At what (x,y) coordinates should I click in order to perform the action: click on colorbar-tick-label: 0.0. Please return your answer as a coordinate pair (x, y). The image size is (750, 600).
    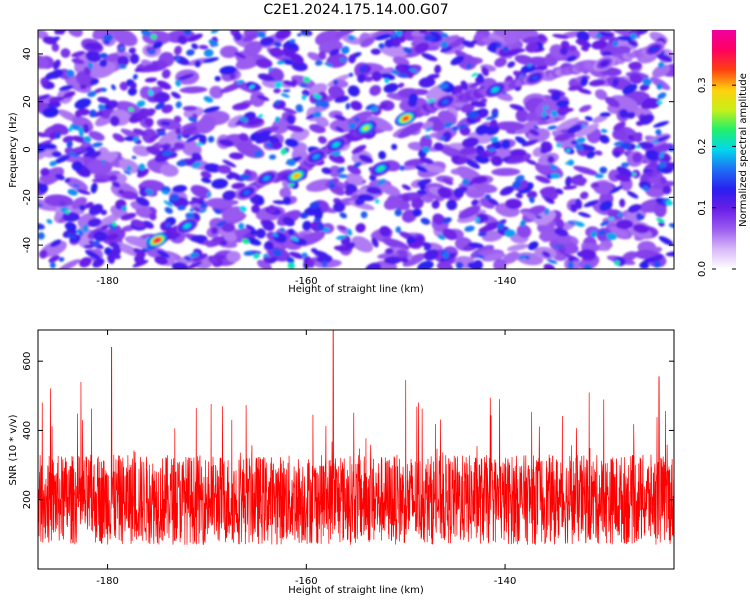
    Looking at the image, I should click on (702, 269).